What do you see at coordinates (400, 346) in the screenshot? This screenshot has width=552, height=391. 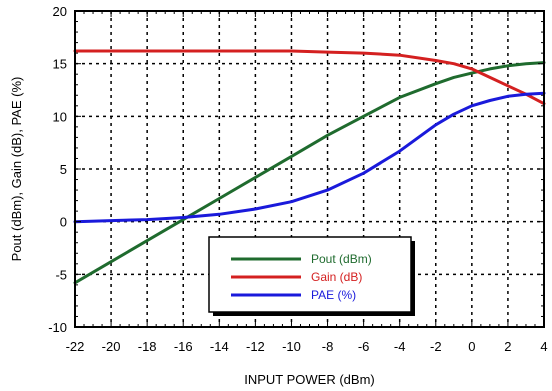 I see `x-tick-label: -4` at bounding box center [400, 346].